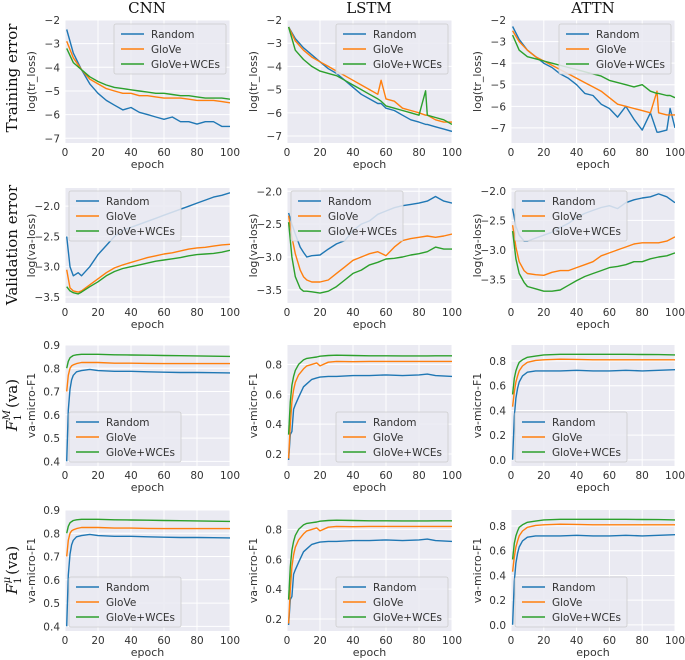  What do you see at coordinates (592, 8) in the screenshot?
I see `column-title-attn: ATTN` at bounding box center [592, 8].